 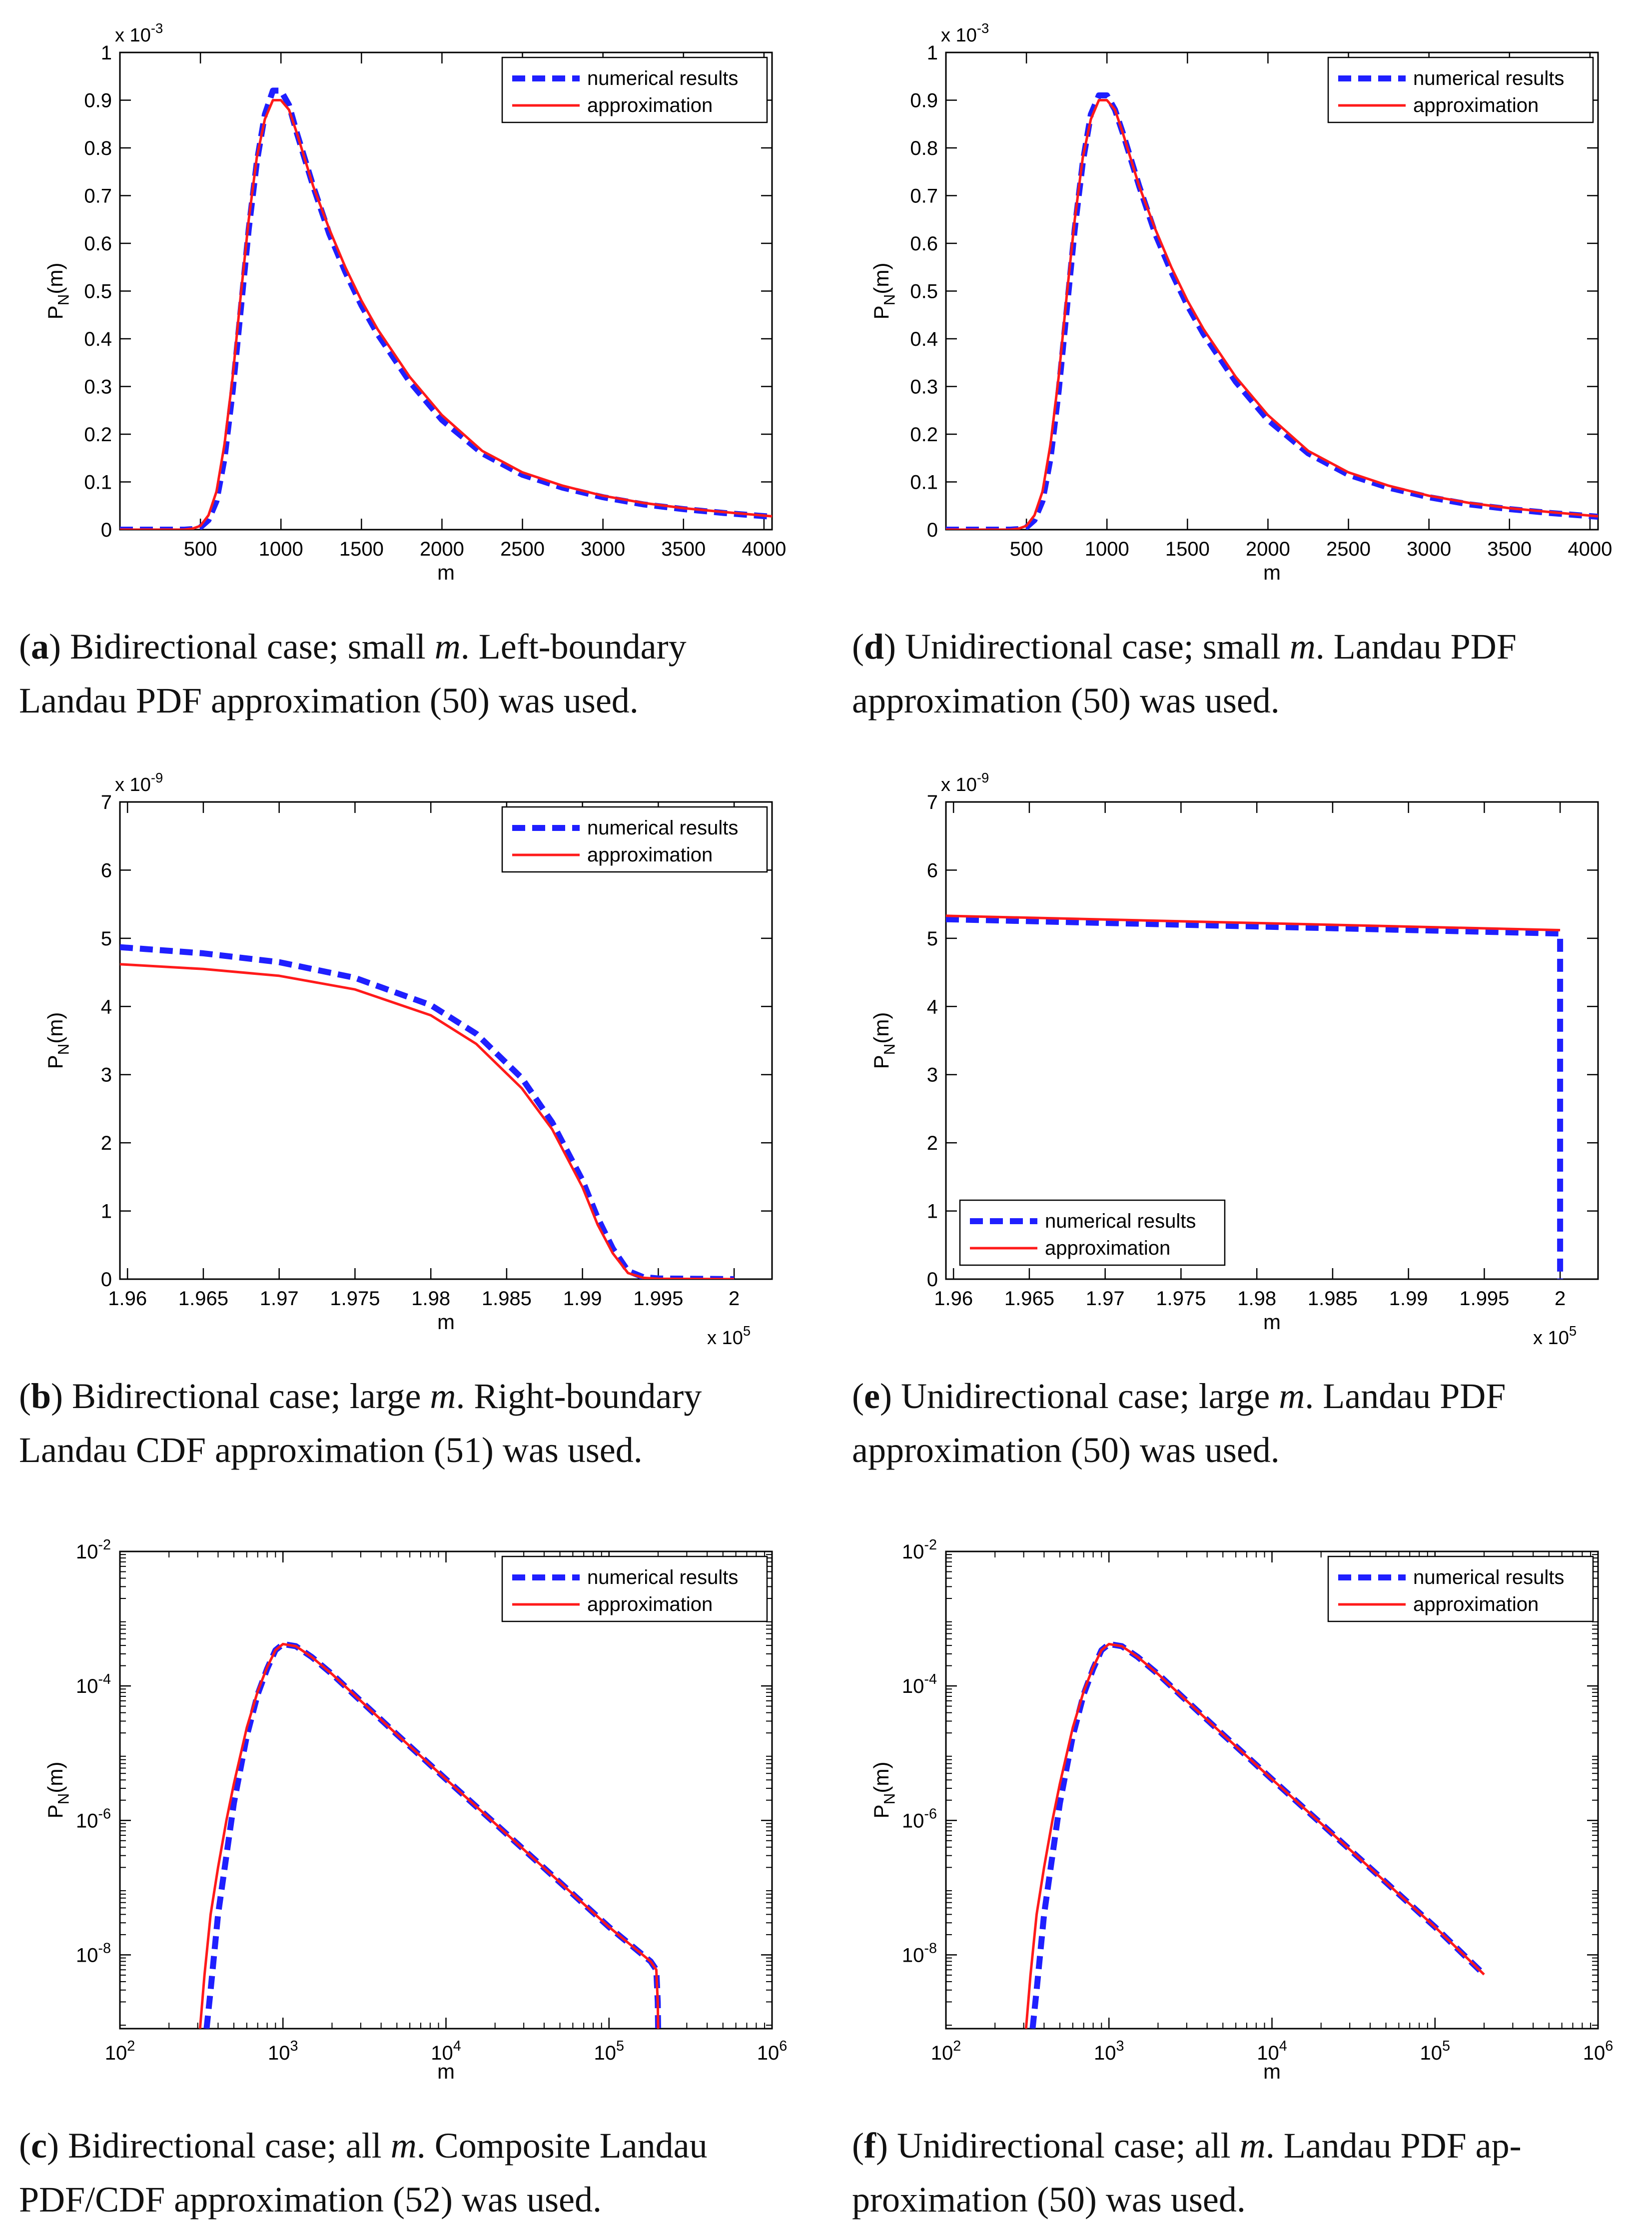 I want to click on chart-f-xlabel: m, so click(x=1272, y=2071).